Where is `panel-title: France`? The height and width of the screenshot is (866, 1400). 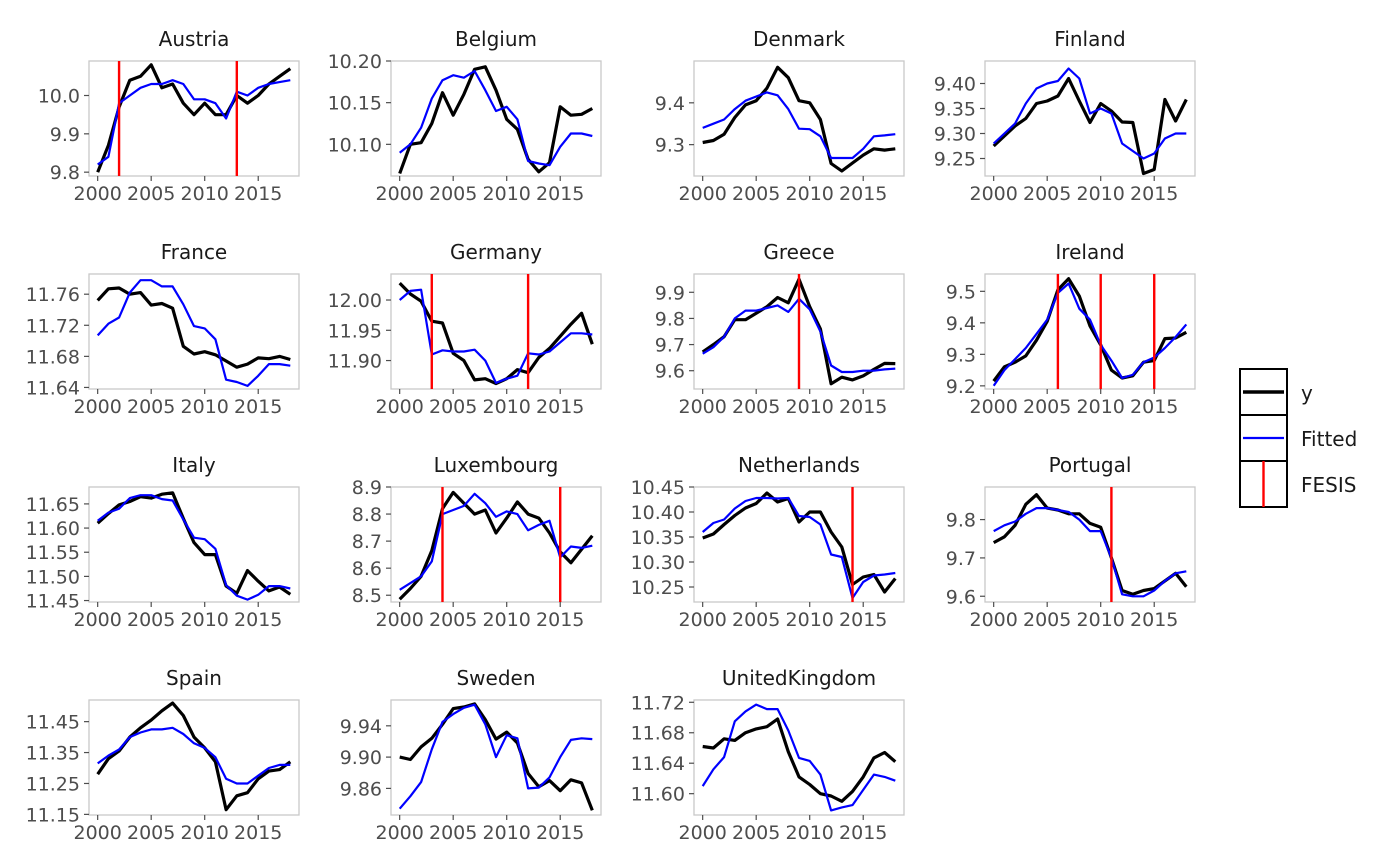
panel-title: France is located at coordinates (194, 252).